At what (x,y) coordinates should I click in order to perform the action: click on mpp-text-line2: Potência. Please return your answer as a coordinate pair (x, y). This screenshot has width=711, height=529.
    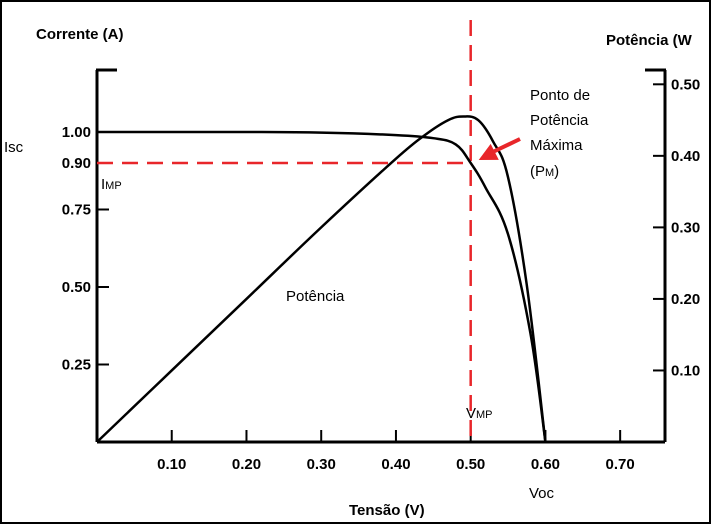
    Looking at the image, I should click on (559, 120).